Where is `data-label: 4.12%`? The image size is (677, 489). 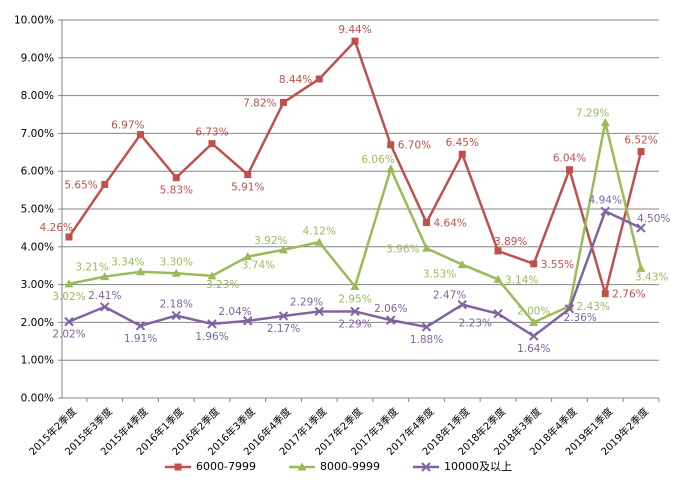
data-label: 4.12% is located at coordinates (319, 231).